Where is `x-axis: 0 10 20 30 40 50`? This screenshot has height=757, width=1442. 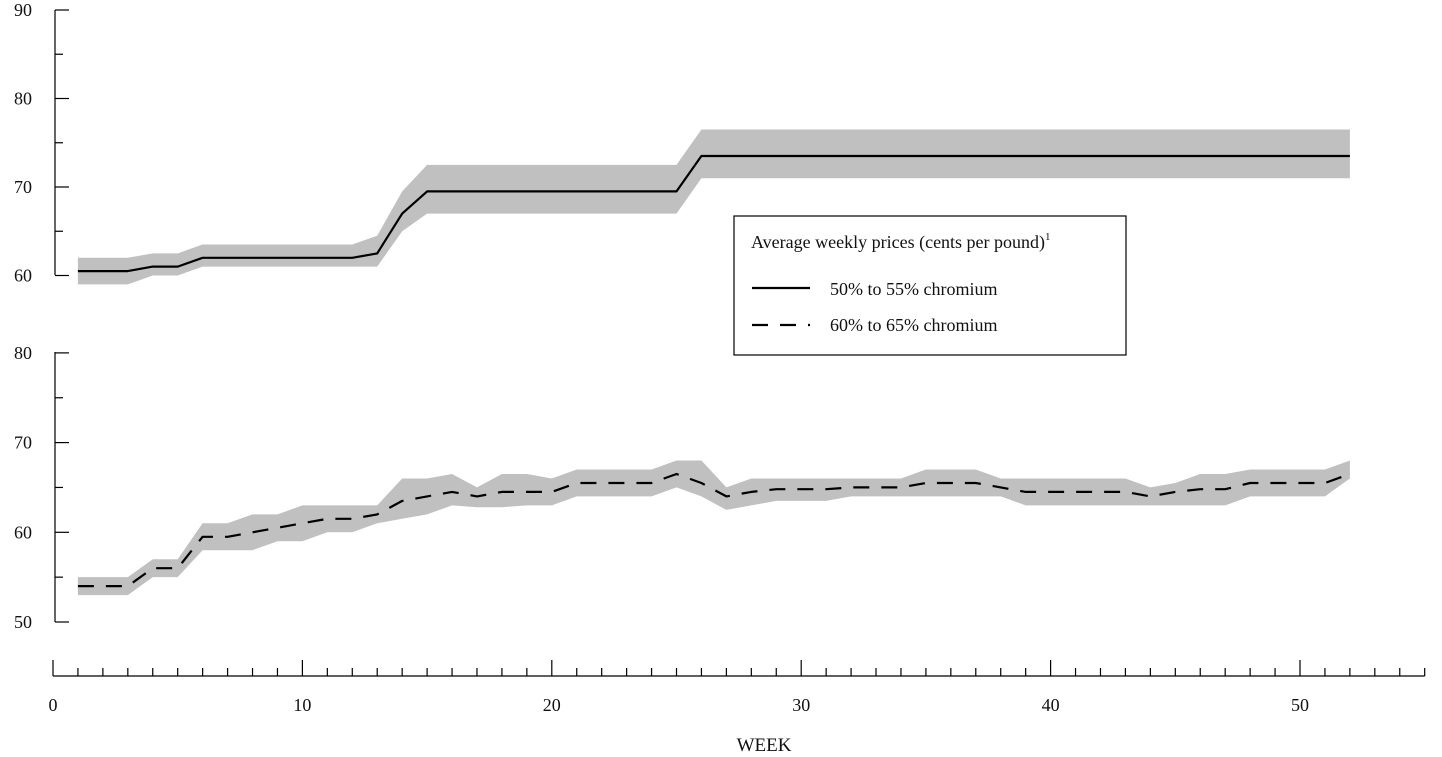 x-axis: 0 10 20 30 40 50 is located at coordinates (737, 687).